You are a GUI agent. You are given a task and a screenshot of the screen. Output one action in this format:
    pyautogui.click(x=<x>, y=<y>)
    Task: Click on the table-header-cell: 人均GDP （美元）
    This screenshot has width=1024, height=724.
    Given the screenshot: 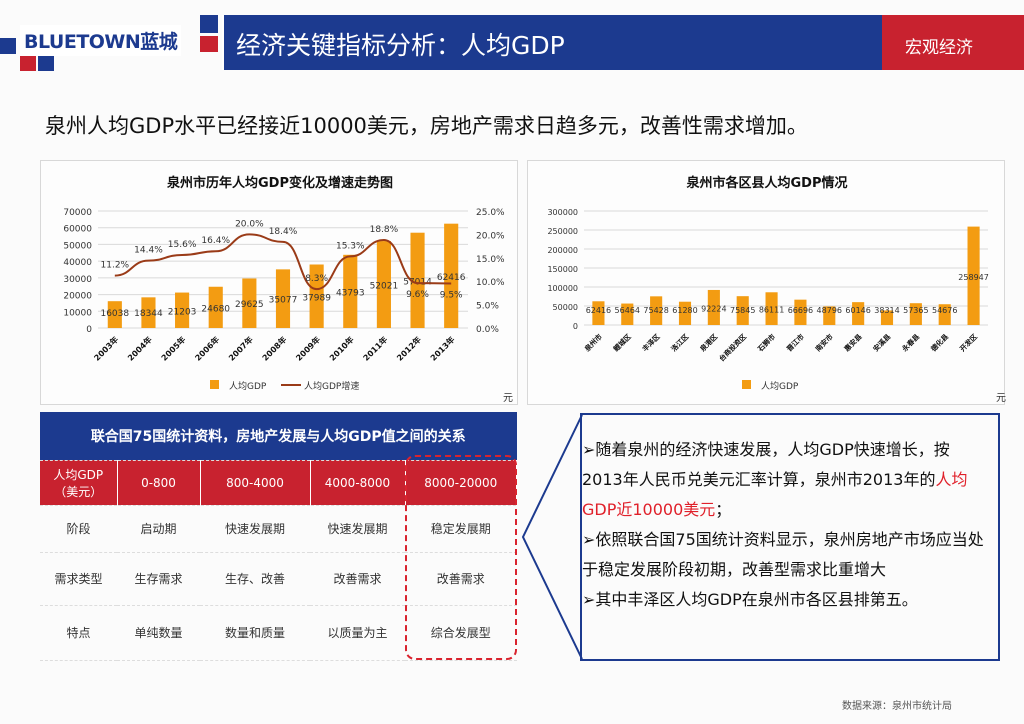 What is the action you would take?
    pyautogui.click(x=79, y=483)
    